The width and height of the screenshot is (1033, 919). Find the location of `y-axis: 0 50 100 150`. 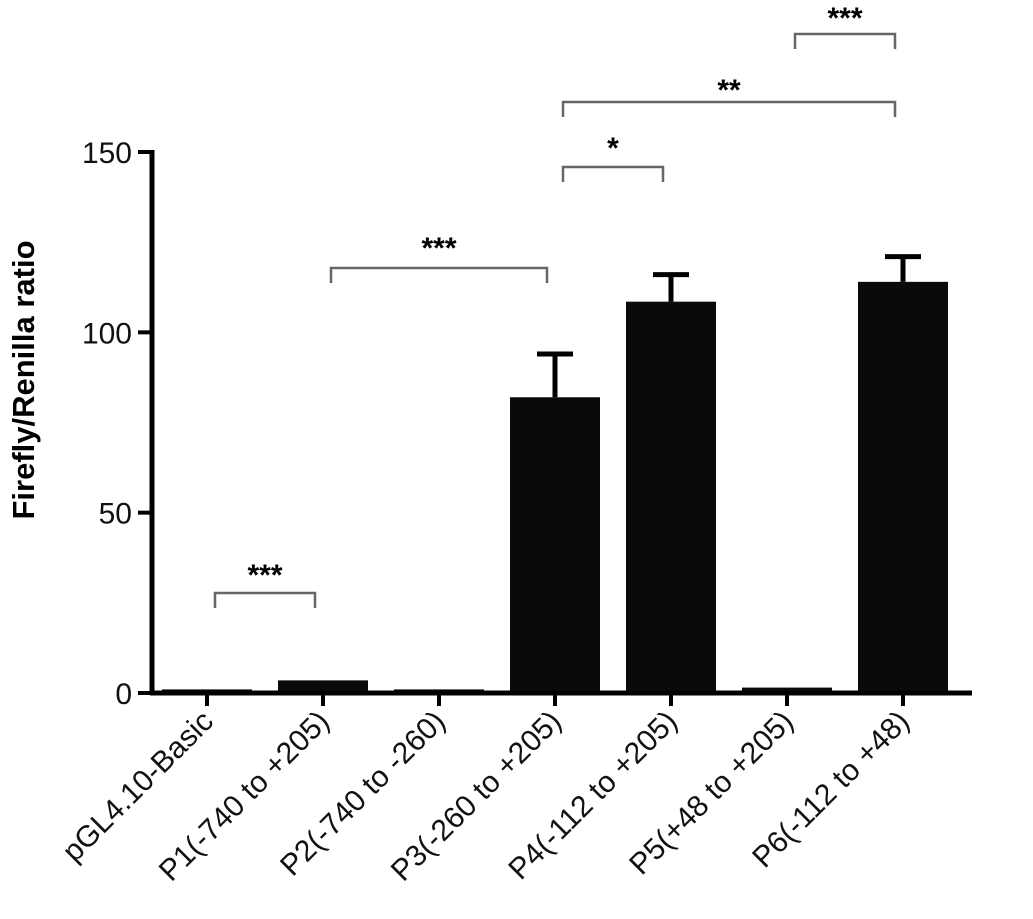

y-axis: 0 50 100 150 is located at coordinates (118, 424).